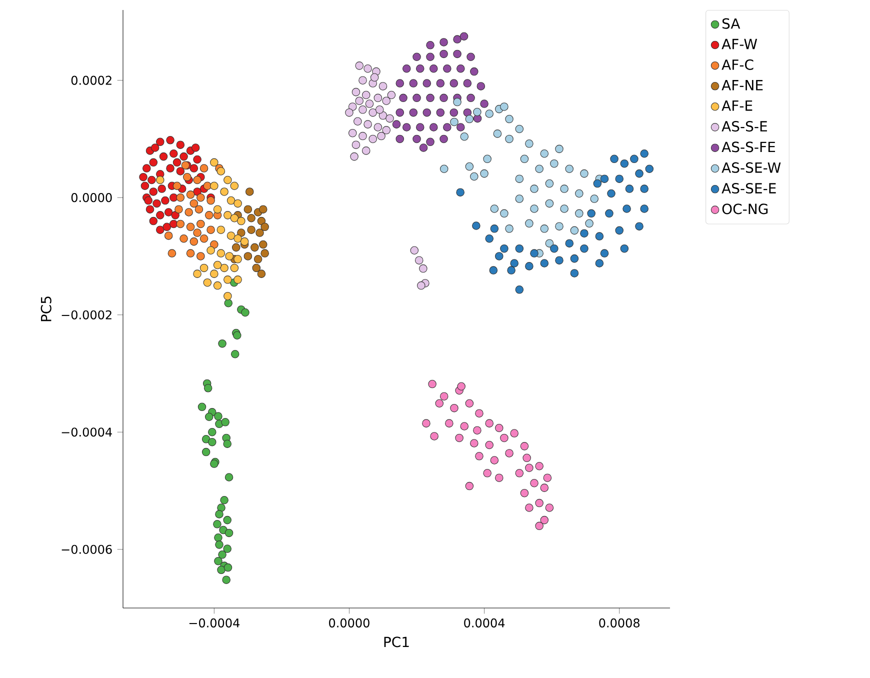 The image size is (870, 678). What do you see at coordinates (91, 197) in the screenshot?
I see `y-tick-label: 0.0000` at bounding box center [91, 197].